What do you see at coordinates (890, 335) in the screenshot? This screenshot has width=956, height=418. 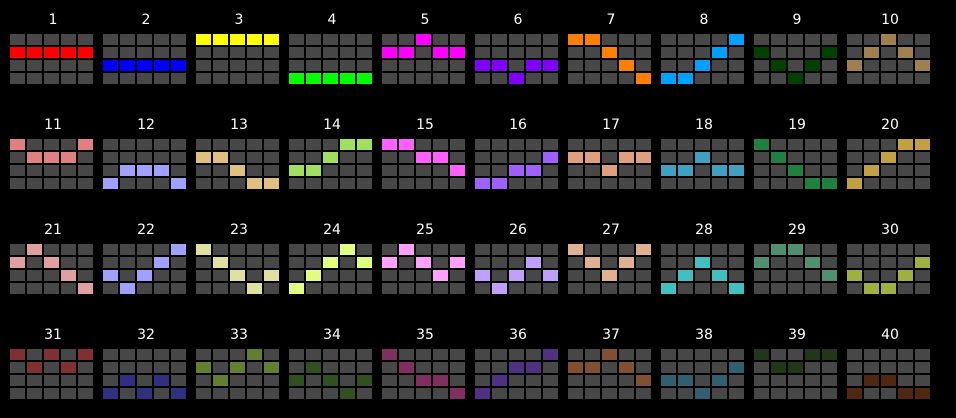 I see `pattern-number: 40` at bounding box center [890, 335].